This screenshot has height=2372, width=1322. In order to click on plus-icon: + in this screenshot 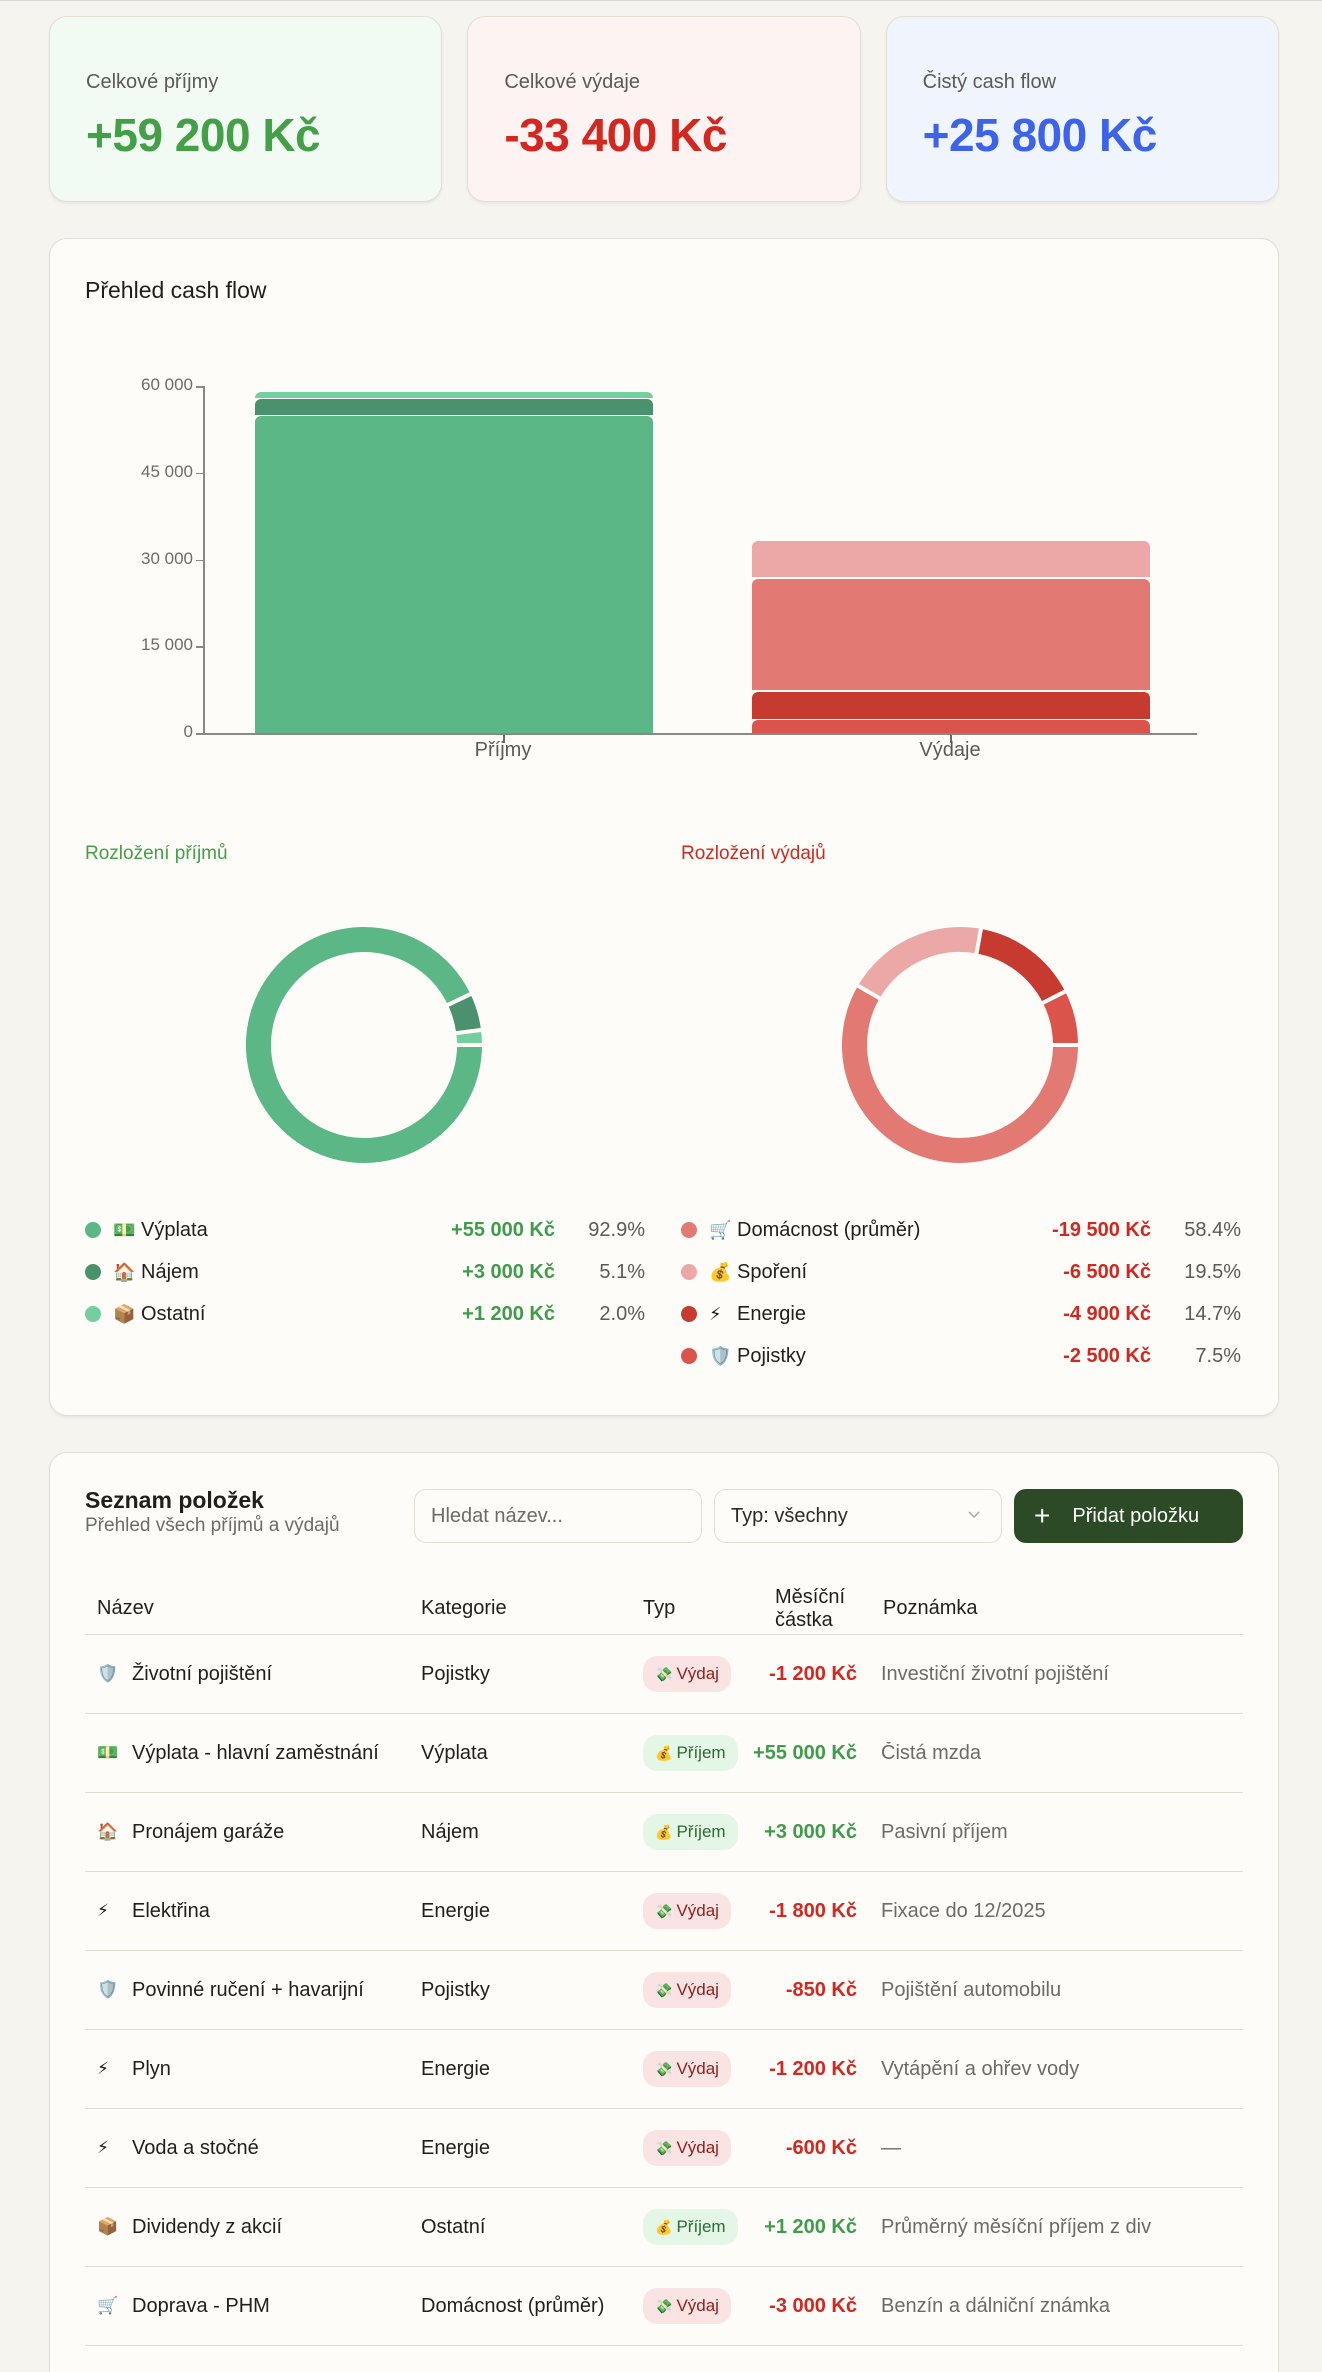, I will do `click(1042, 1515)`.